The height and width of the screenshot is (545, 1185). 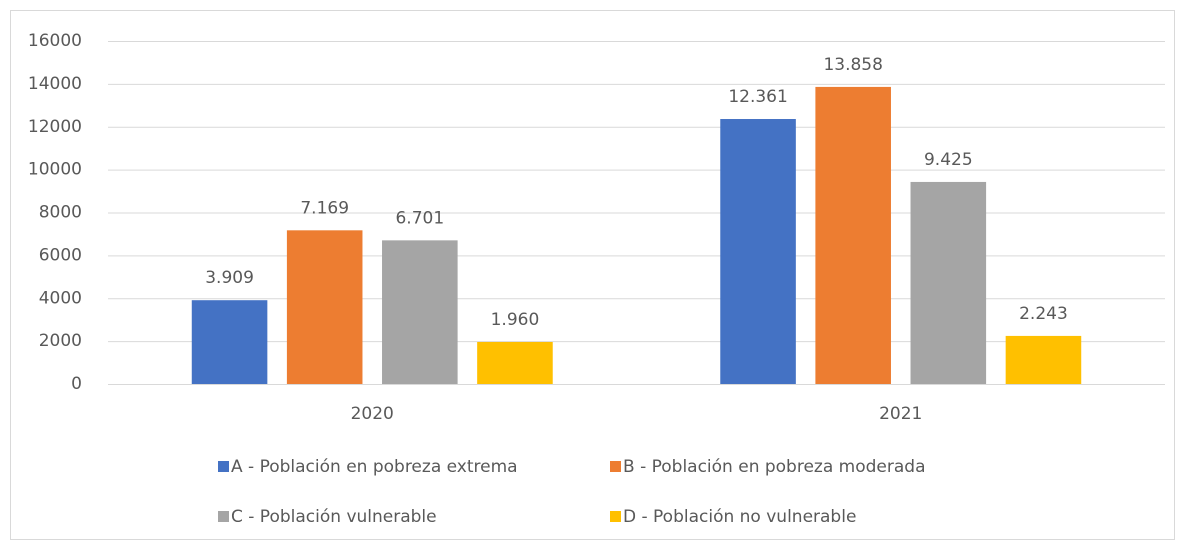 What do you see at coordinates (55, 170) in the screenshot?
I see `y-tick-label: 10000` at bounding box center [55, 170].